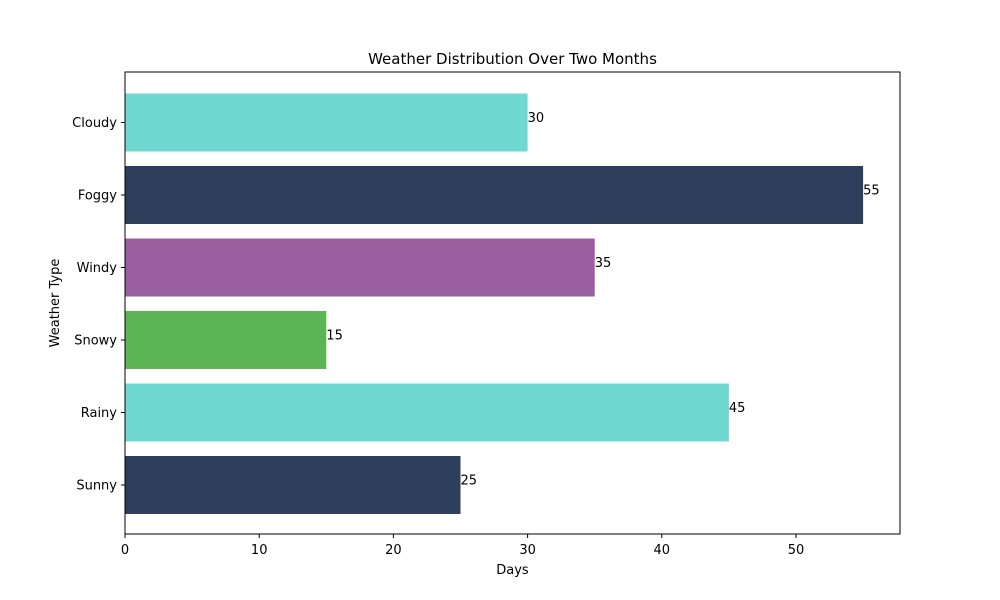 The width and height of the screenshot is (1000, 600). What do you see at coordinates (97, 196) in the screenshot?
I see `y-tick-label-foggy: Foggy` at bounding box center [97, 196].